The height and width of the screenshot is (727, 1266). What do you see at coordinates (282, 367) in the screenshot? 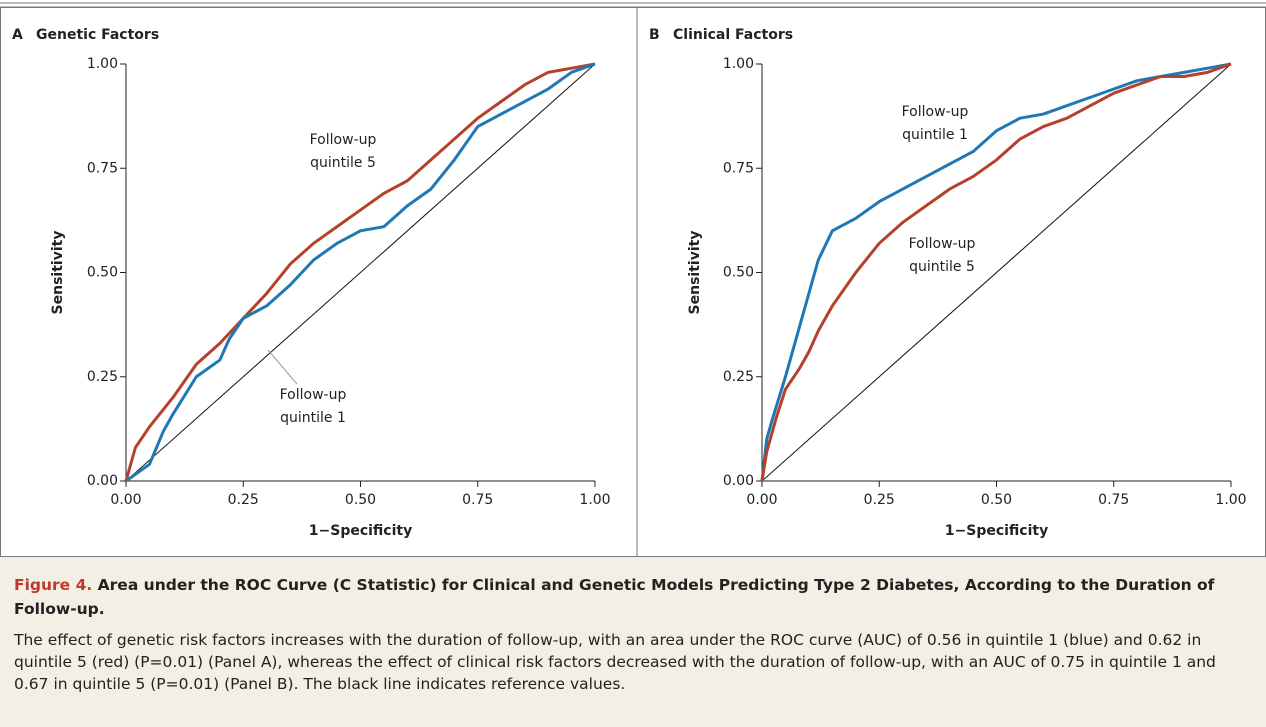
I see `annotation-leader` at bounding box center [282, 367].